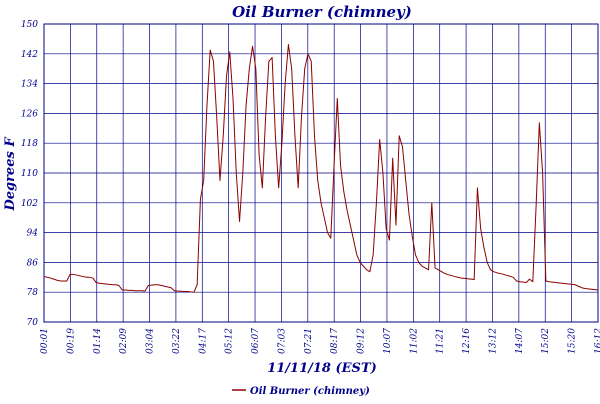 The height and width of the screenshot is (404, 600). What do you see at coordinates (597, 341) in the screenshot?
I see `x-tick-label: 16:12` at bounding box center [597, 341].